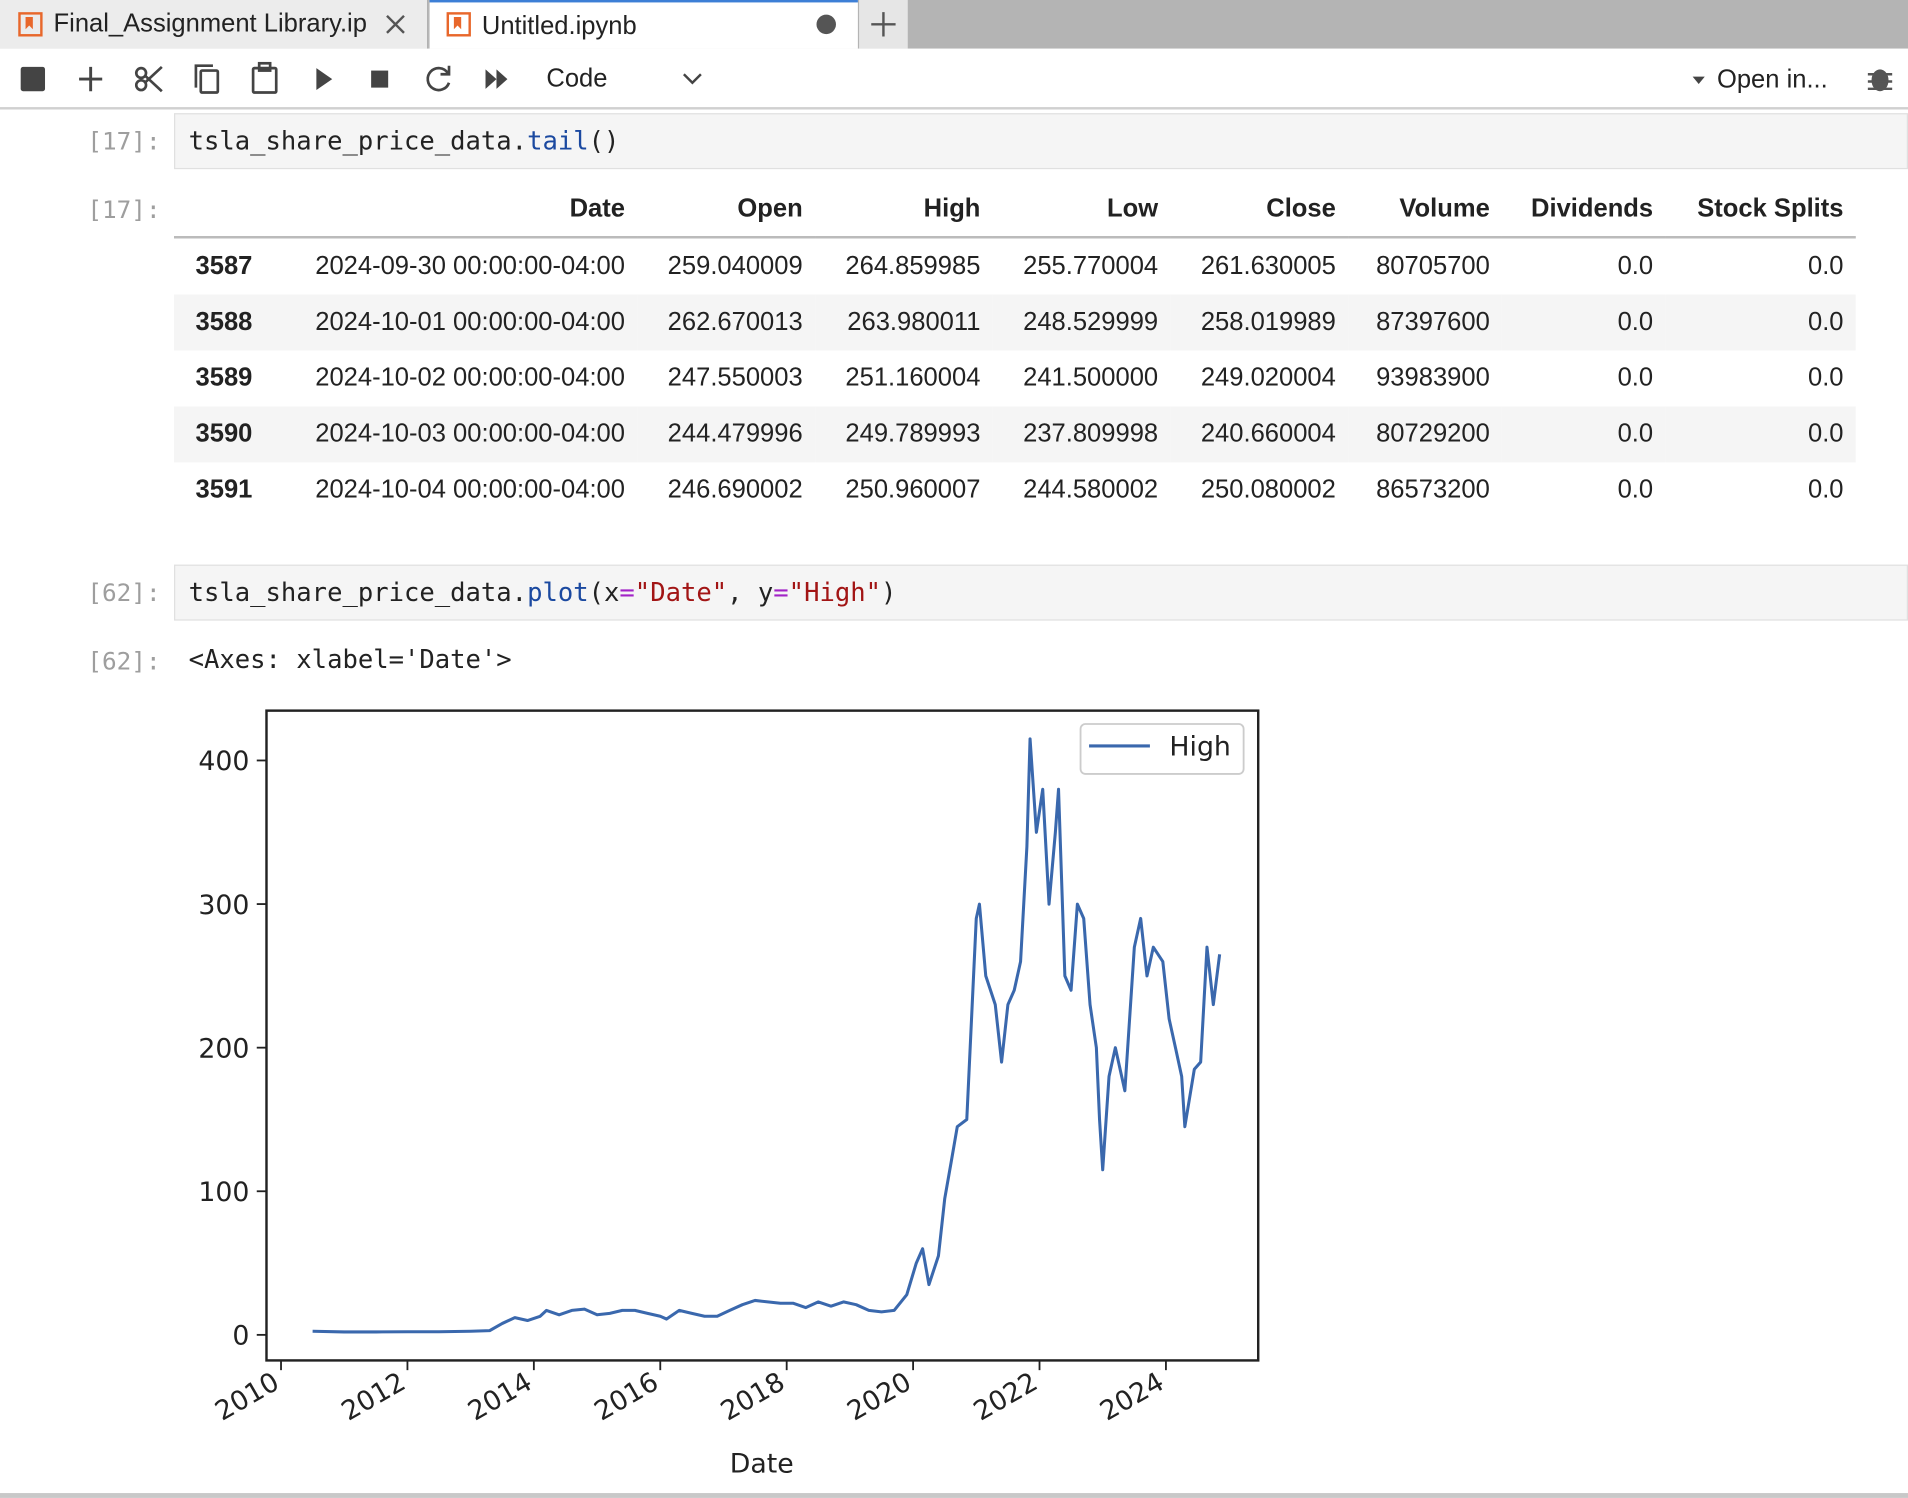  I want to click on legend-label: High, so click(1200, 747).